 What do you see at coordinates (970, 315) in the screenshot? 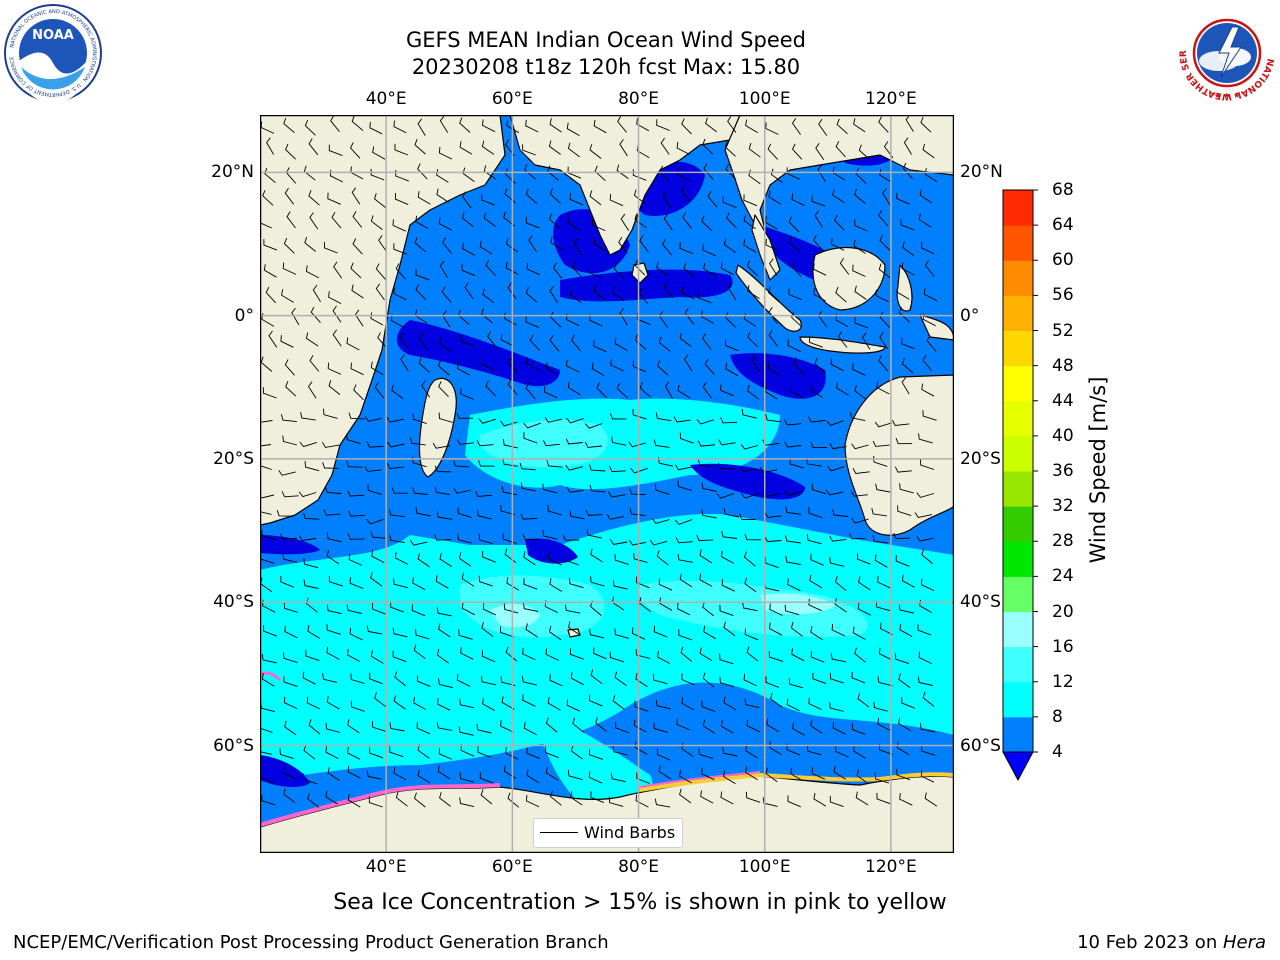
I see `lat-tick-label-right: 0°` at bounding box center [970, 315].